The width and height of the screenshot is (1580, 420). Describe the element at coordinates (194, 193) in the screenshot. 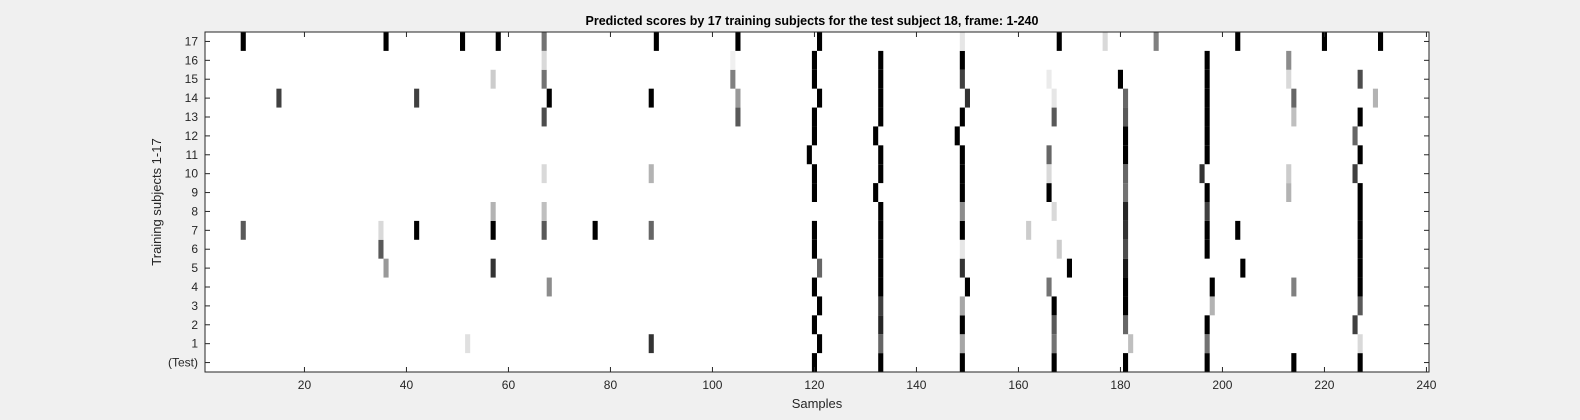

I see `y-tick-label: 9` at that location.